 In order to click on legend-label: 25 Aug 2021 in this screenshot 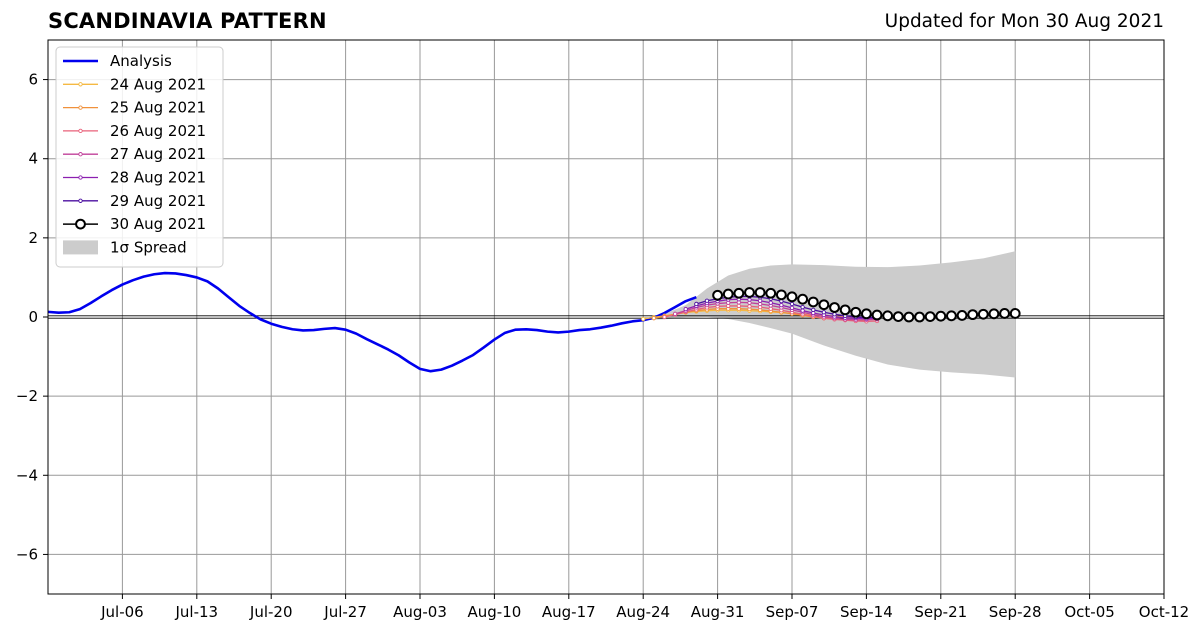, I will do `click(158, 108)`.